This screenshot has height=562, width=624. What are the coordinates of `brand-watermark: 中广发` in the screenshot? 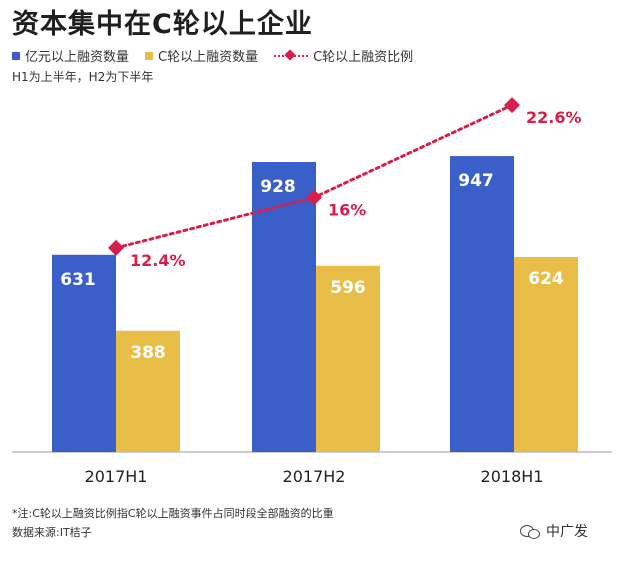 It's located at (554, 531).